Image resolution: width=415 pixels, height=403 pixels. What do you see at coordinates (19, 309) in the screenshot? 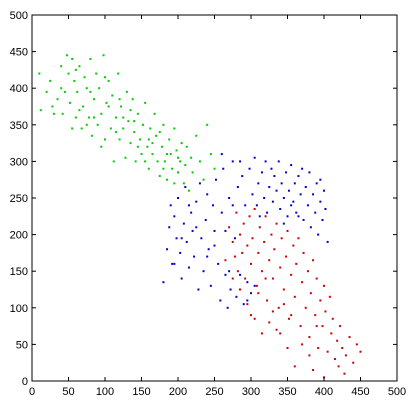
I see `y-tick-label: 100` at bounding box center [19, 309].